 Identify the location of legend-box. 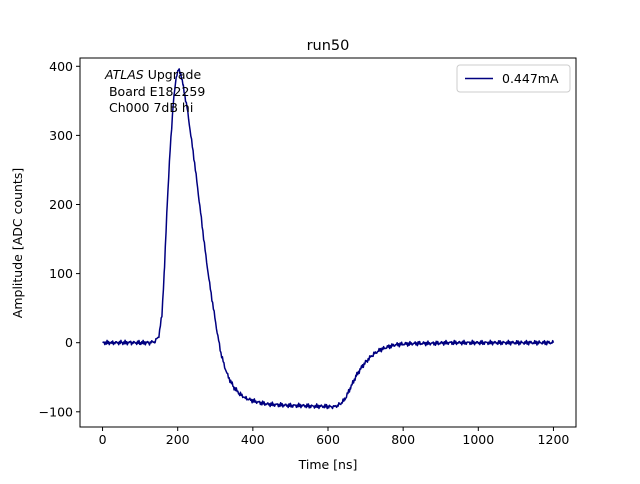
(513, 78).